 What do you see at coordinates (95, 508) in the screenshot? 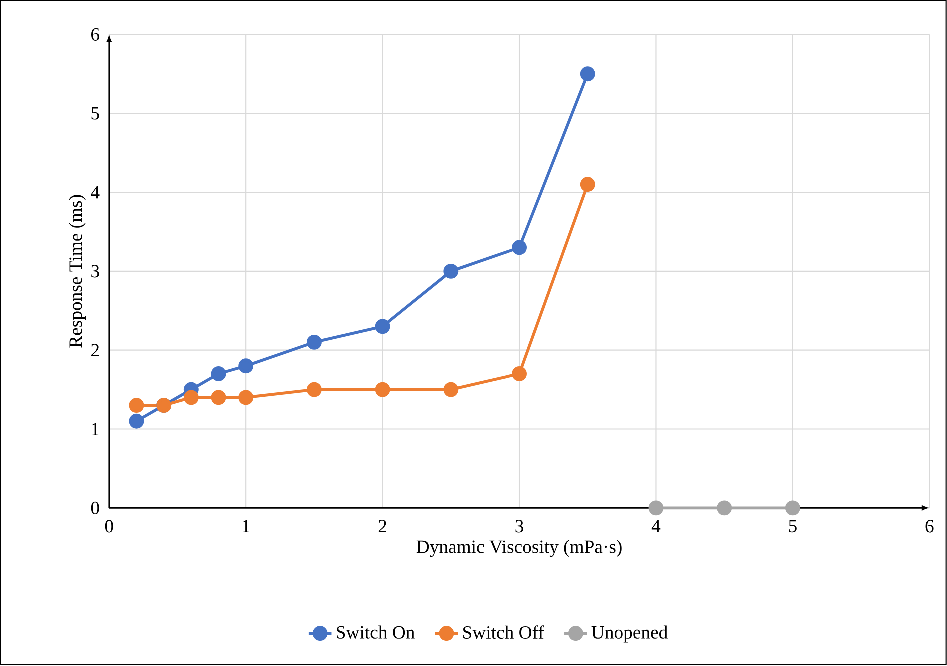
I see `y-tick-label: 0` at bounding box center [95, 508].